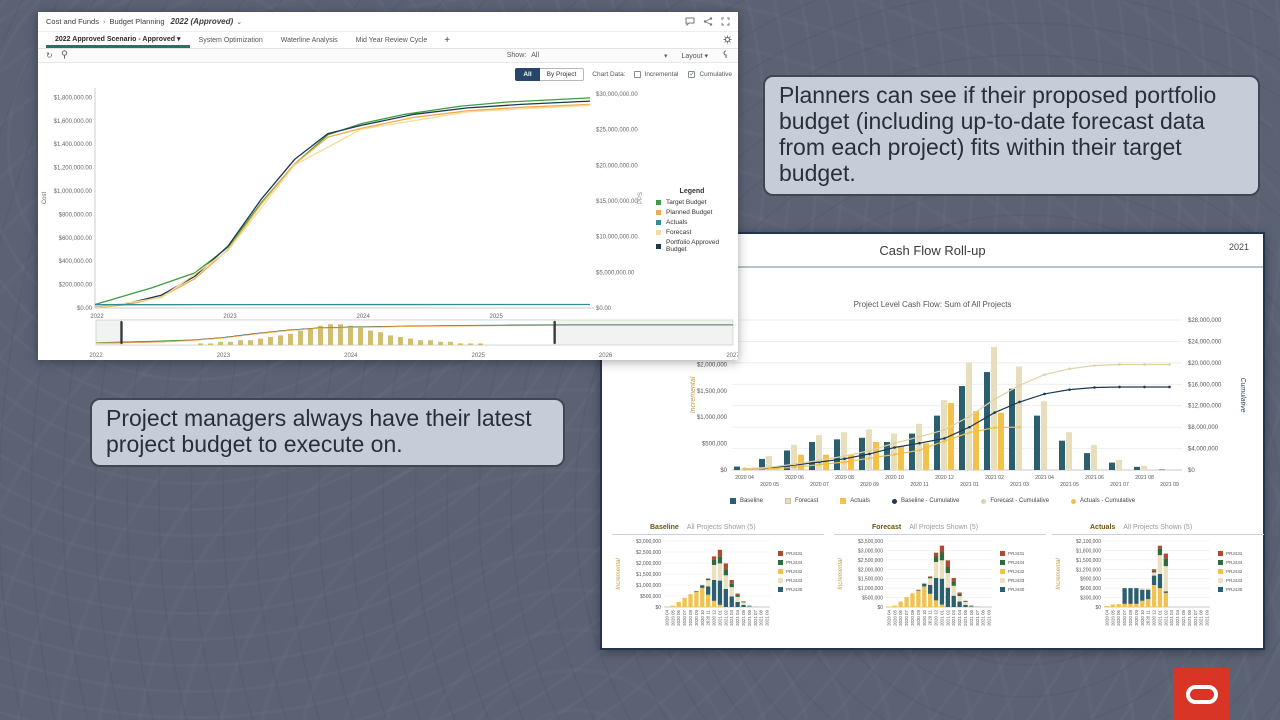 This screenshot has width=1280, height=720. What do you see at coordinates (479, 356) in the screenshot?
I see `svg-text: 2025` at bounding box center [479, 356].